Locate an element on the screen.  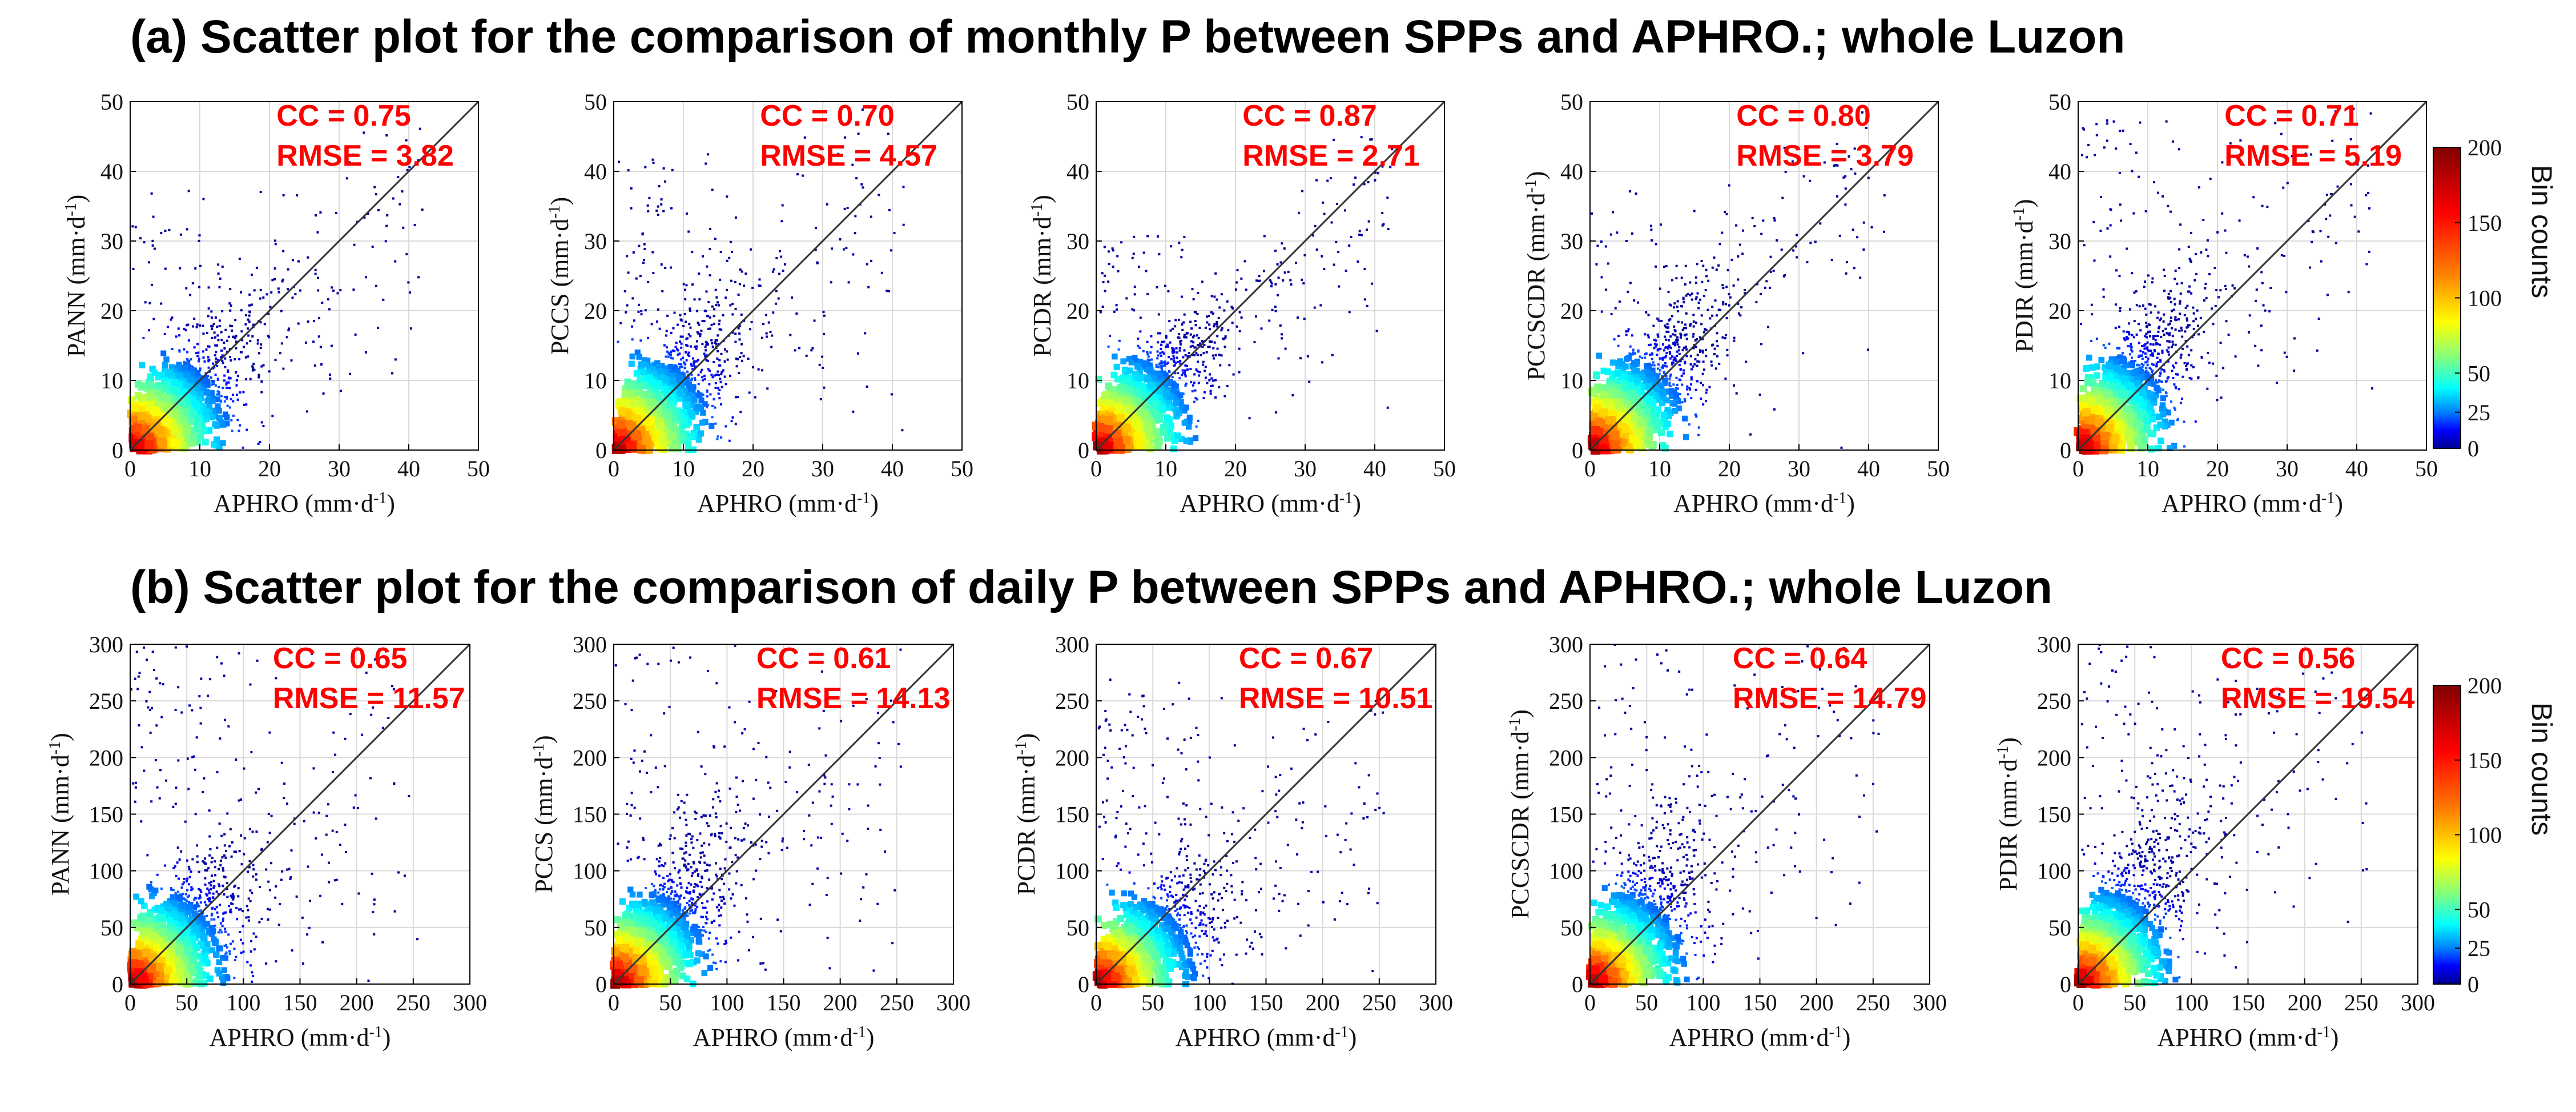
y-tick-label: 10 is located at coordinates (111, 381).